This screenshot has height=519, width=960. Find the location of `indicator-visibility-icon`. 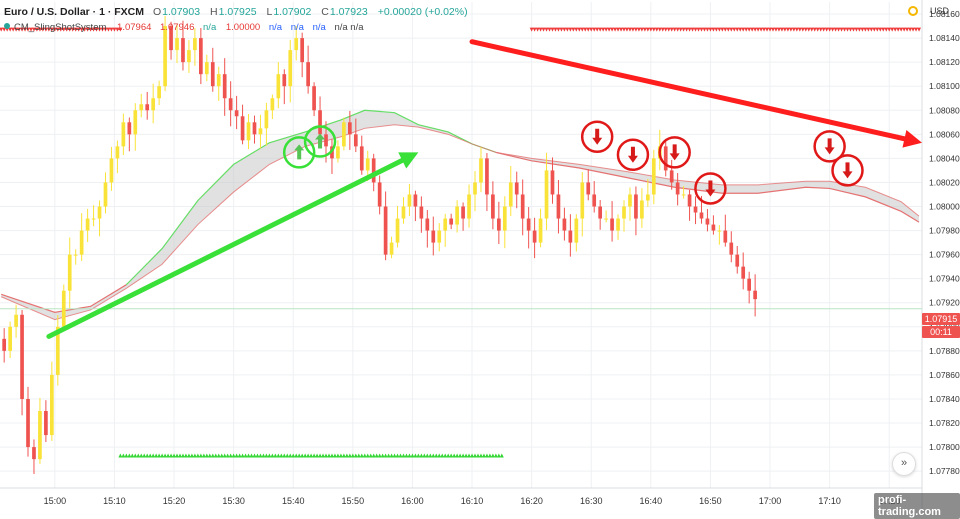

indicator-visibility-icon is located at coordinates (7, 26).